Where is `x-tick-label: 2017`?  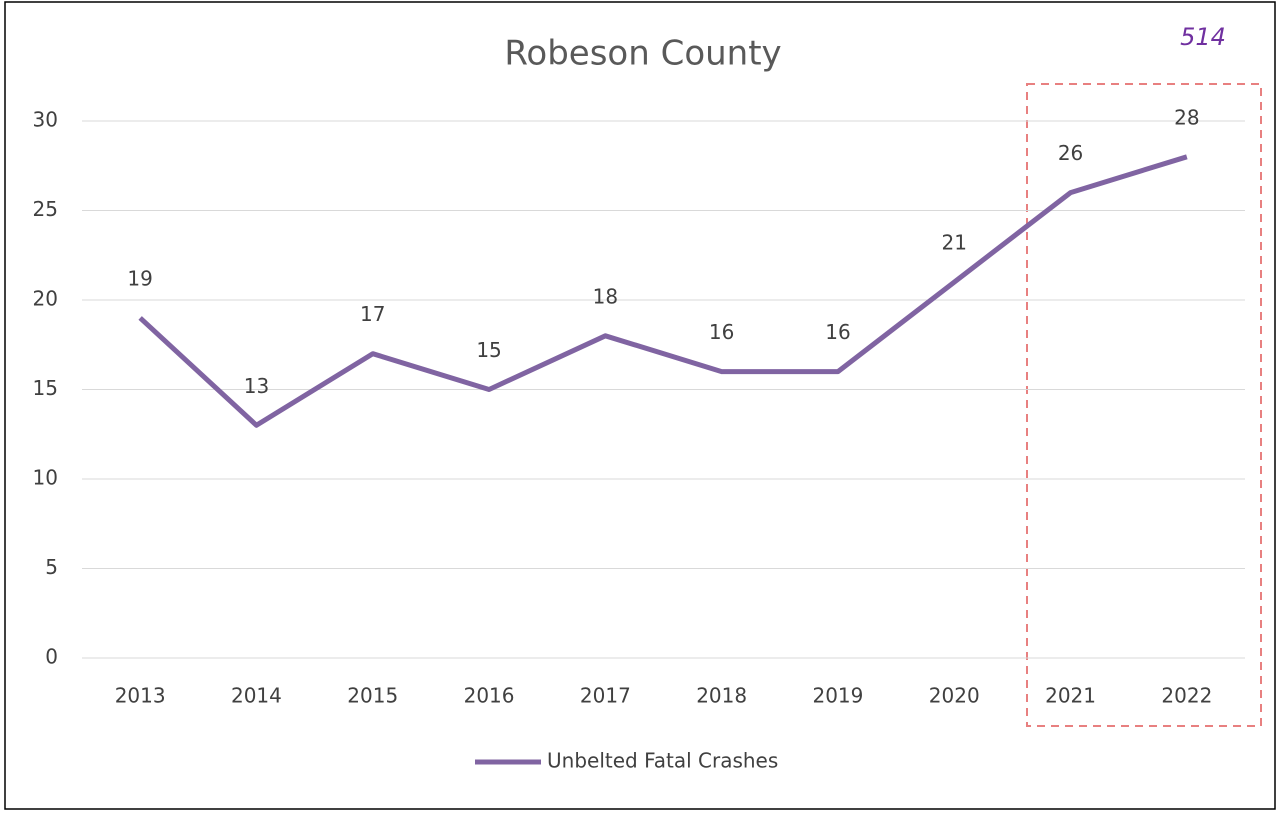
x-tick-label: 2017 is located at coordinates (605, 696).